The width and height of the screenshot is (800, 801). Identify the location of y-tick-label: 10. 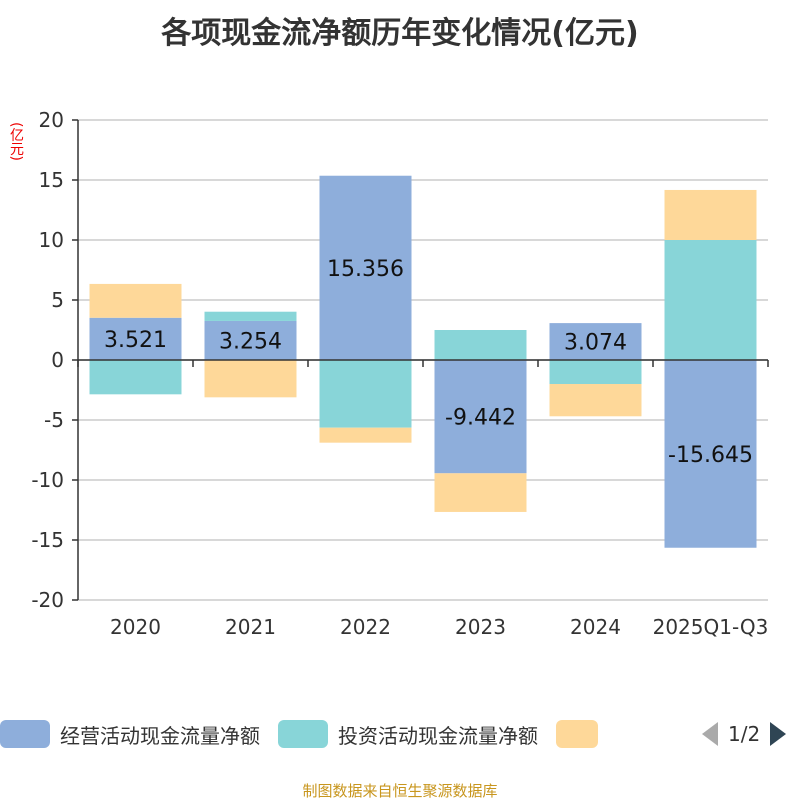
(51, 240).